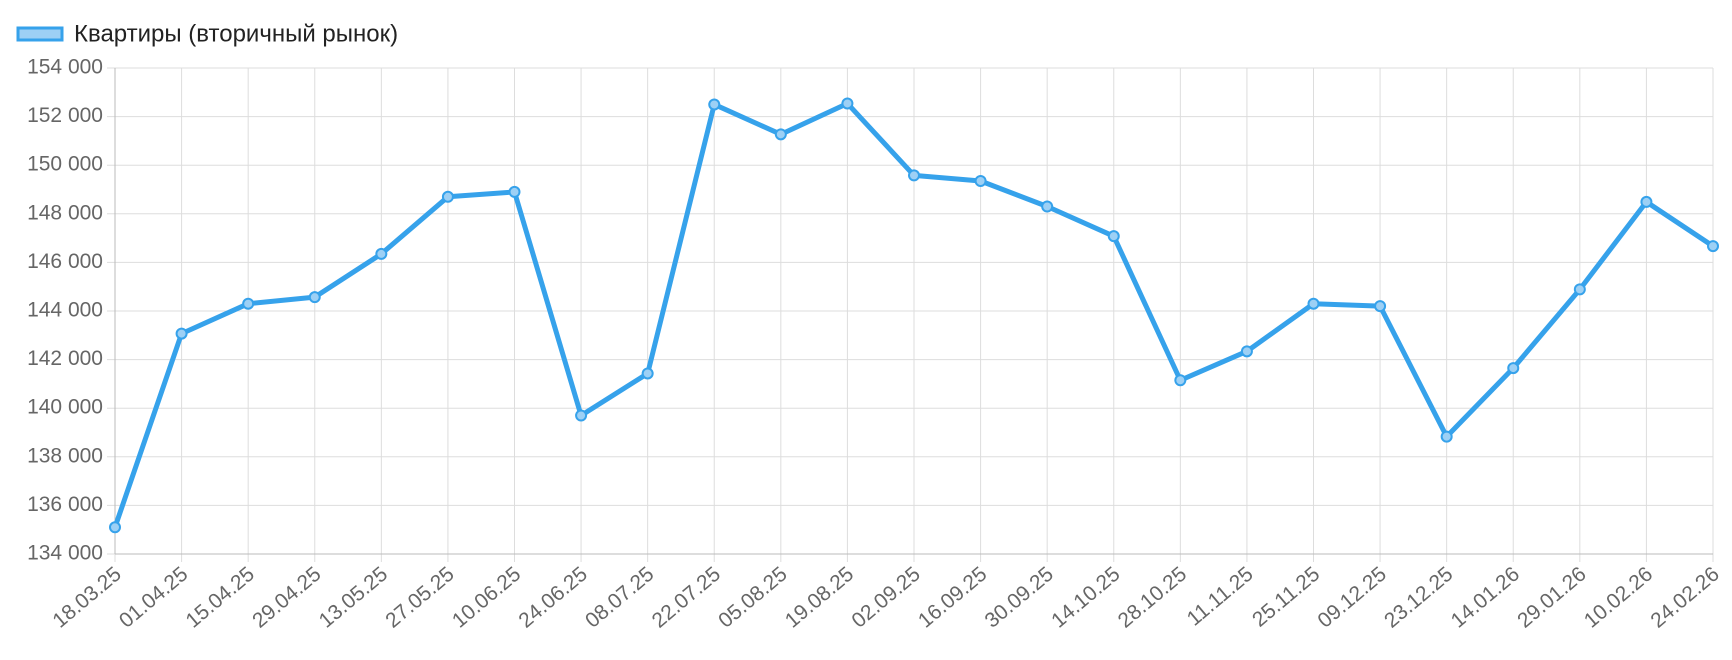 This screenshot has height=660, width=1732. Describe the element at coordinates (752, 597) in the screenshot. I see `x-tick-label: 05.08.25` at that location.